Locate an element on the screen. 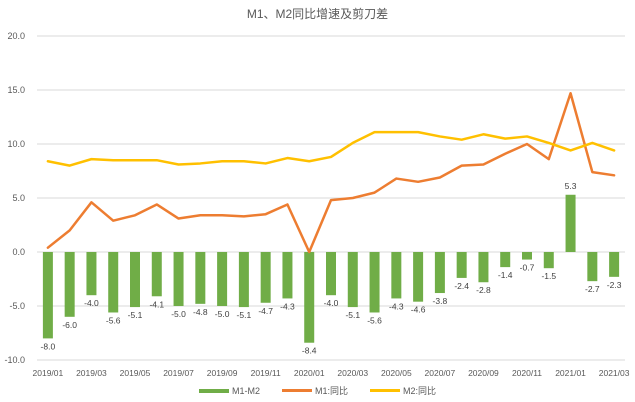  y-tick-label: -10.0 is located at coordinates (14, 360).